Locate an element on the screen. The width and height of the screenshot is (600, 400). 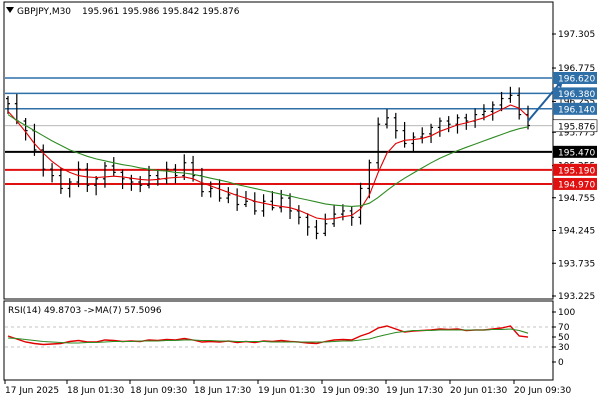
rsi-tick-label: 50 is located at coordinates (564, 338).